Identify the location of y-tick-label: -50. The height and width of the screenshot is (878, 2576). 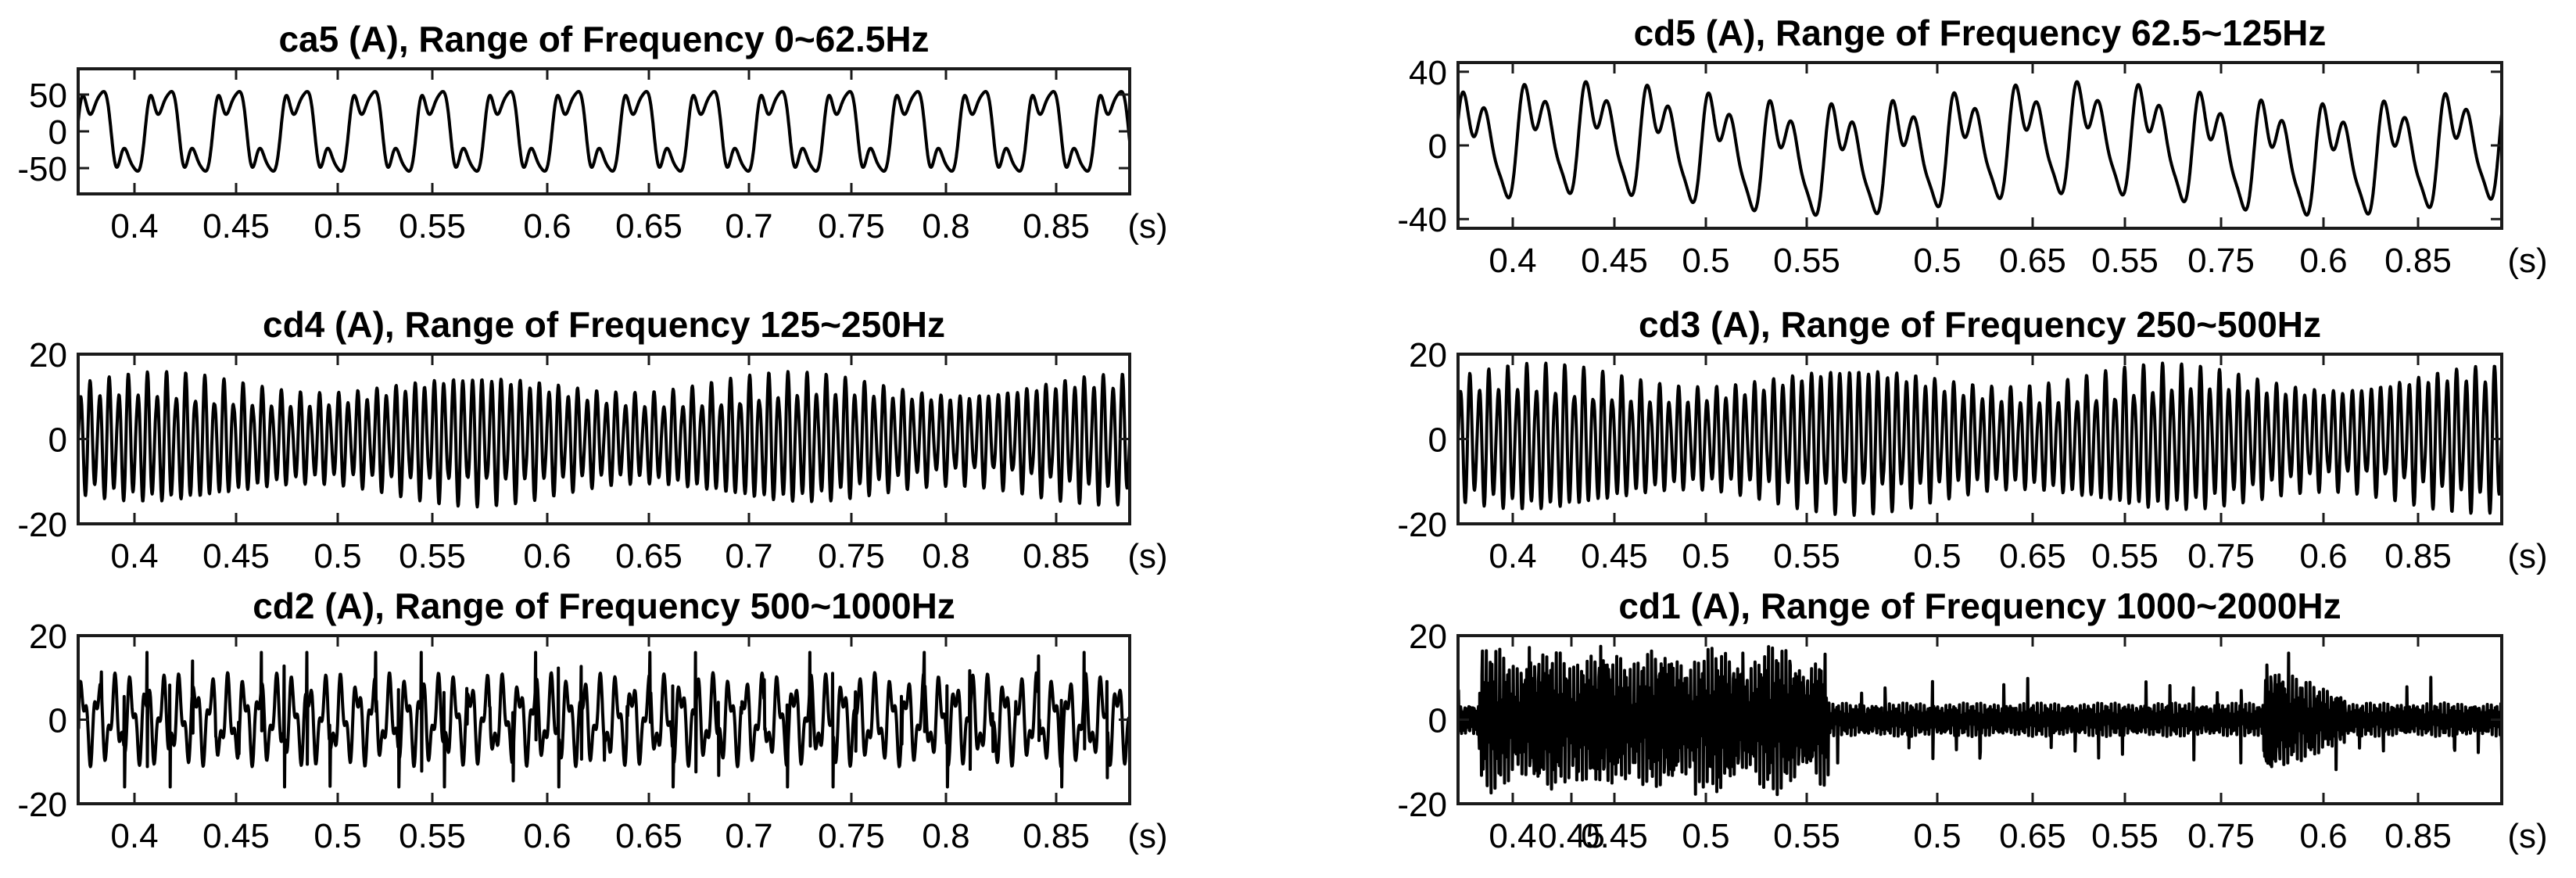
(42, 169).